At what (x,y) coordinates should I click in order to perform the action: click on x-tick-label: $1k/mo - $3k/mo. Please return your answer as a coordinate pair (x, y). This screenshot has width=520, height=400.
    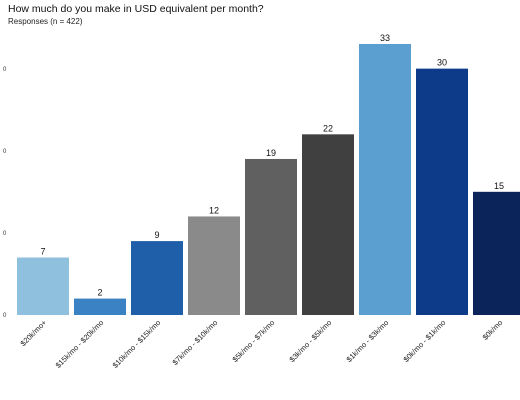
    Looking at the image, I should click on (368, 341).